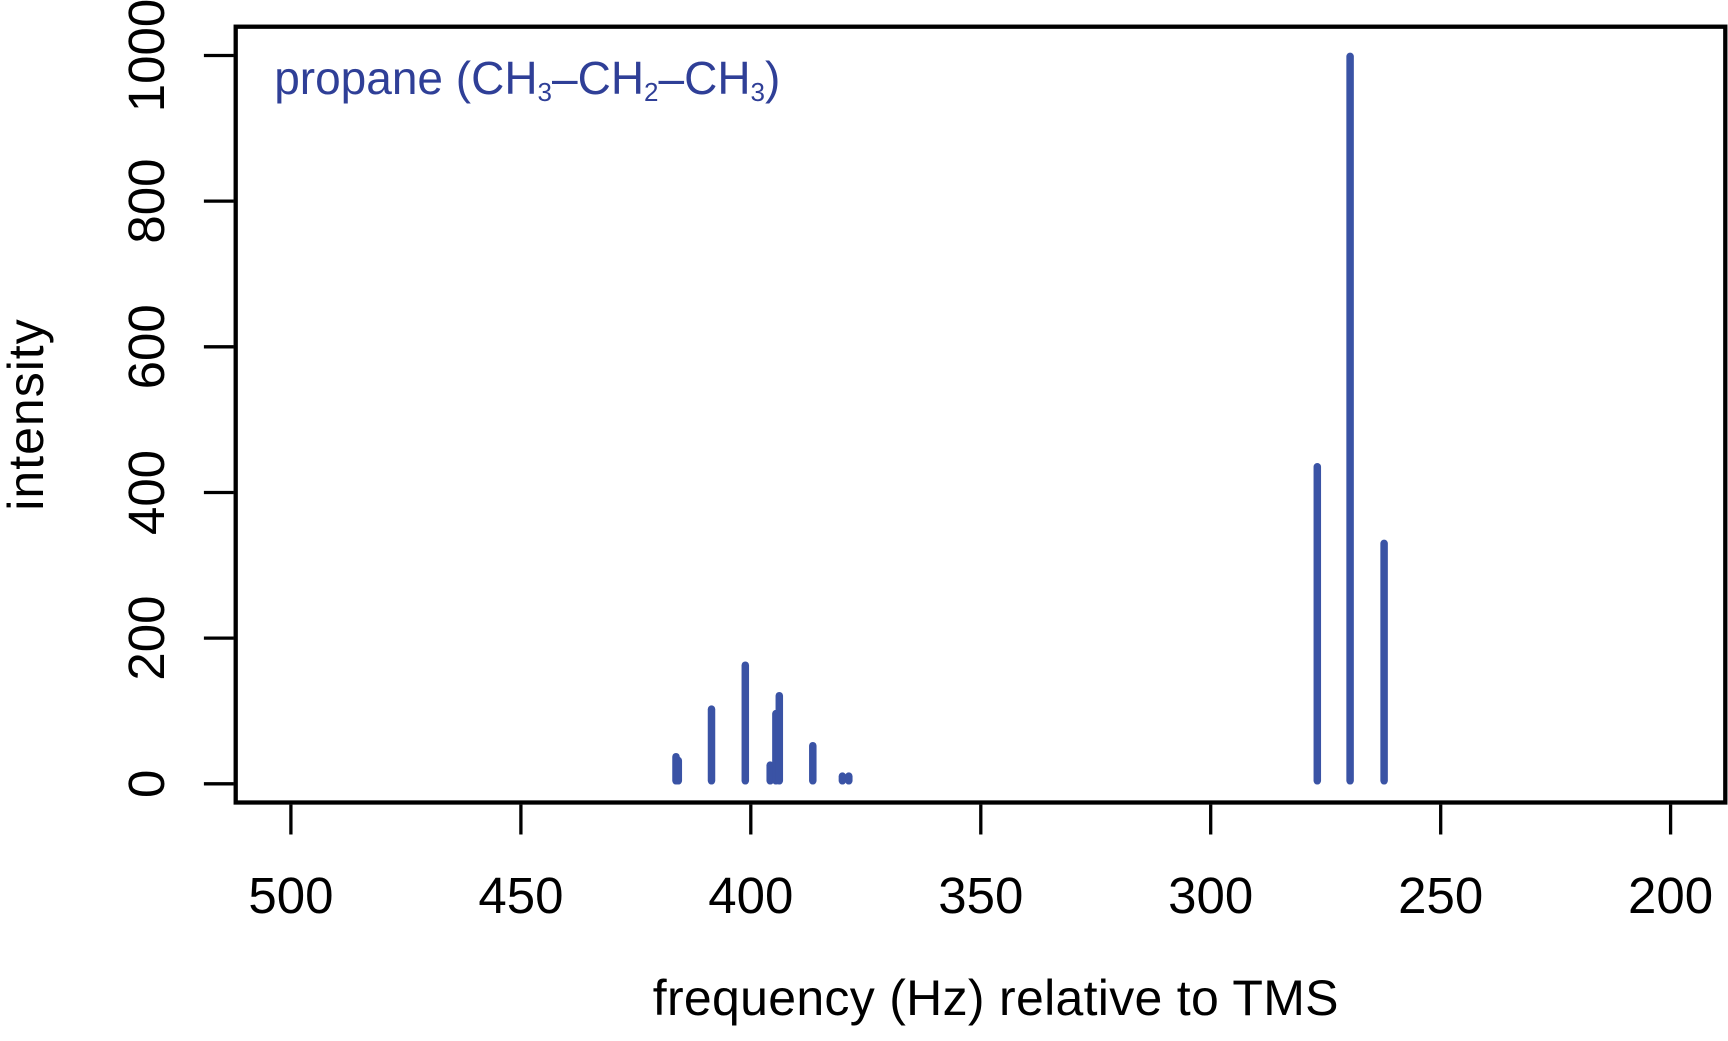 This screenshot has height=1041, width=1728. Describe the element at coordinates (146, 346) in the screenshot. I see `svg-text: 600` at that location.